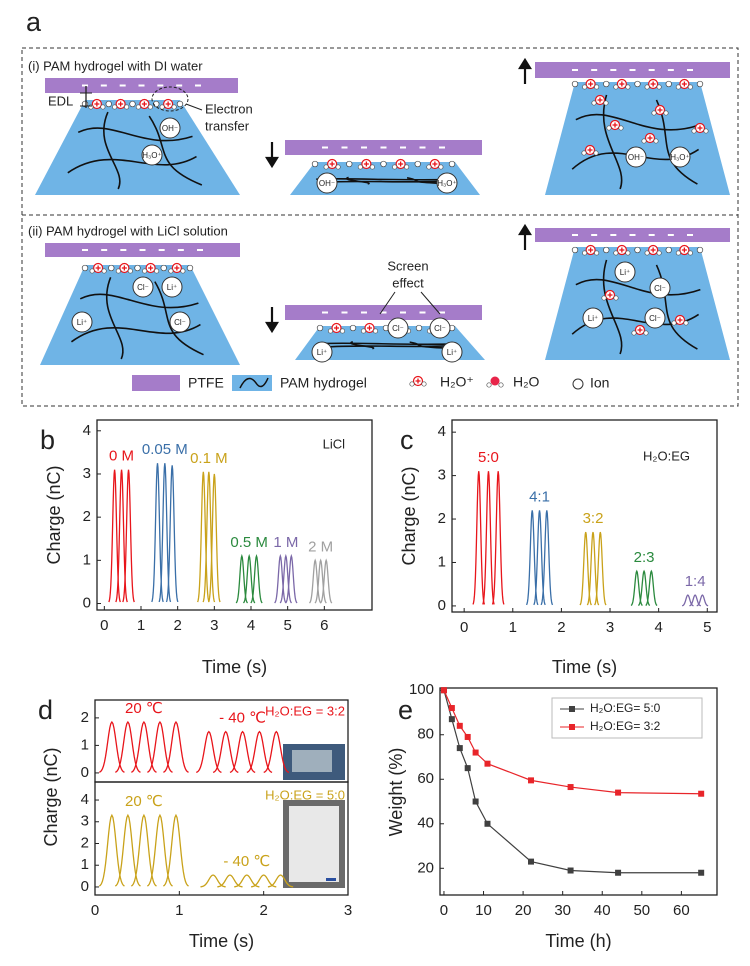 This screenshot has width=750, height=966. I want to click on series-label: - 40 ℃, so click(242, 718).